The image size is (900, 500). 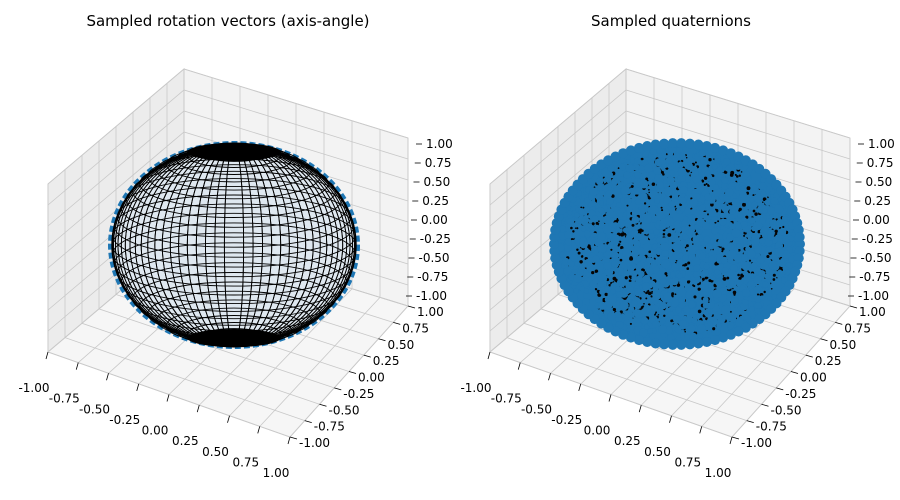 What do you see at coordinates (435, 201) in the screenshot?
I see `z-tick-label: 0.25` at bounding box center [435, 201].